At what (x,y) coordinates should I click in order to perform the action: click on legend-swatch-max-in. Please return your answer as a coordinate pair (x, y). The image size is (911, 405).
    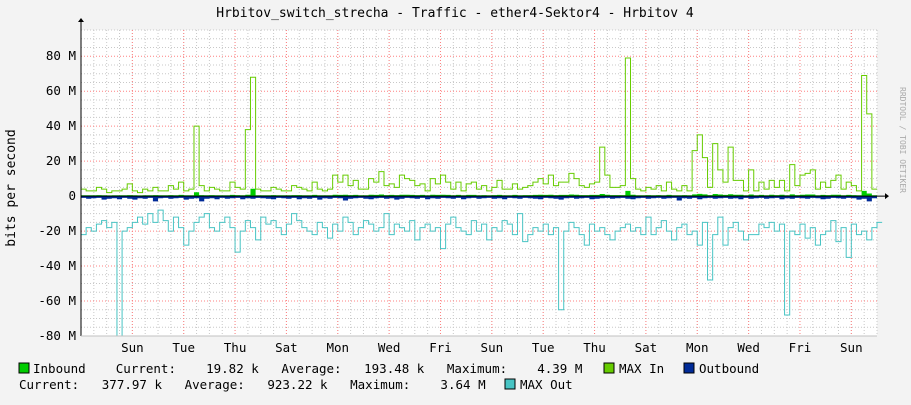
    Looking at the image, I should click on (609, 368).